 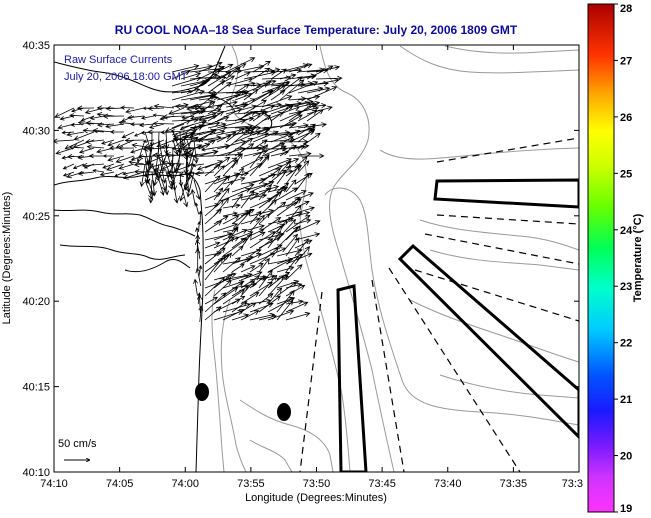 I want to click on annotation-timestamp: July 20, 2006 18:00 GMT, so click(x=126, y=77).